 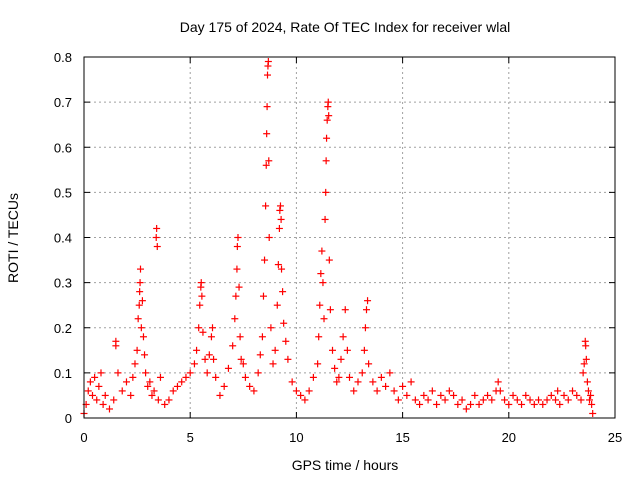 What do you see at coordinates (13, 238) in the screenshot?
I see `y-axis-label: ROTI / TECUs` at bounding box center [13, 238].